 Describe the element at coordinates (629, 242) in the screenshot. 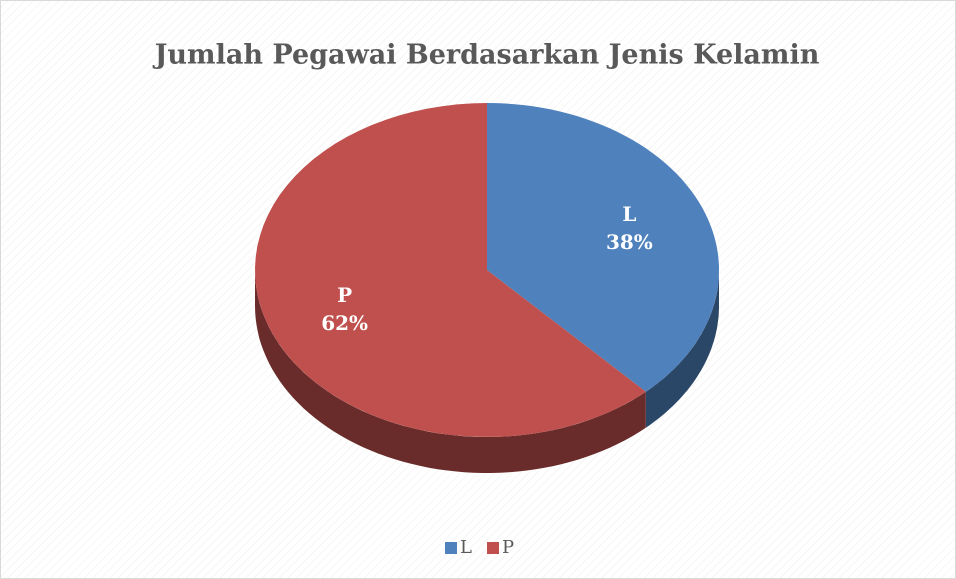

I see `slice-value-label: 38%` at that location.